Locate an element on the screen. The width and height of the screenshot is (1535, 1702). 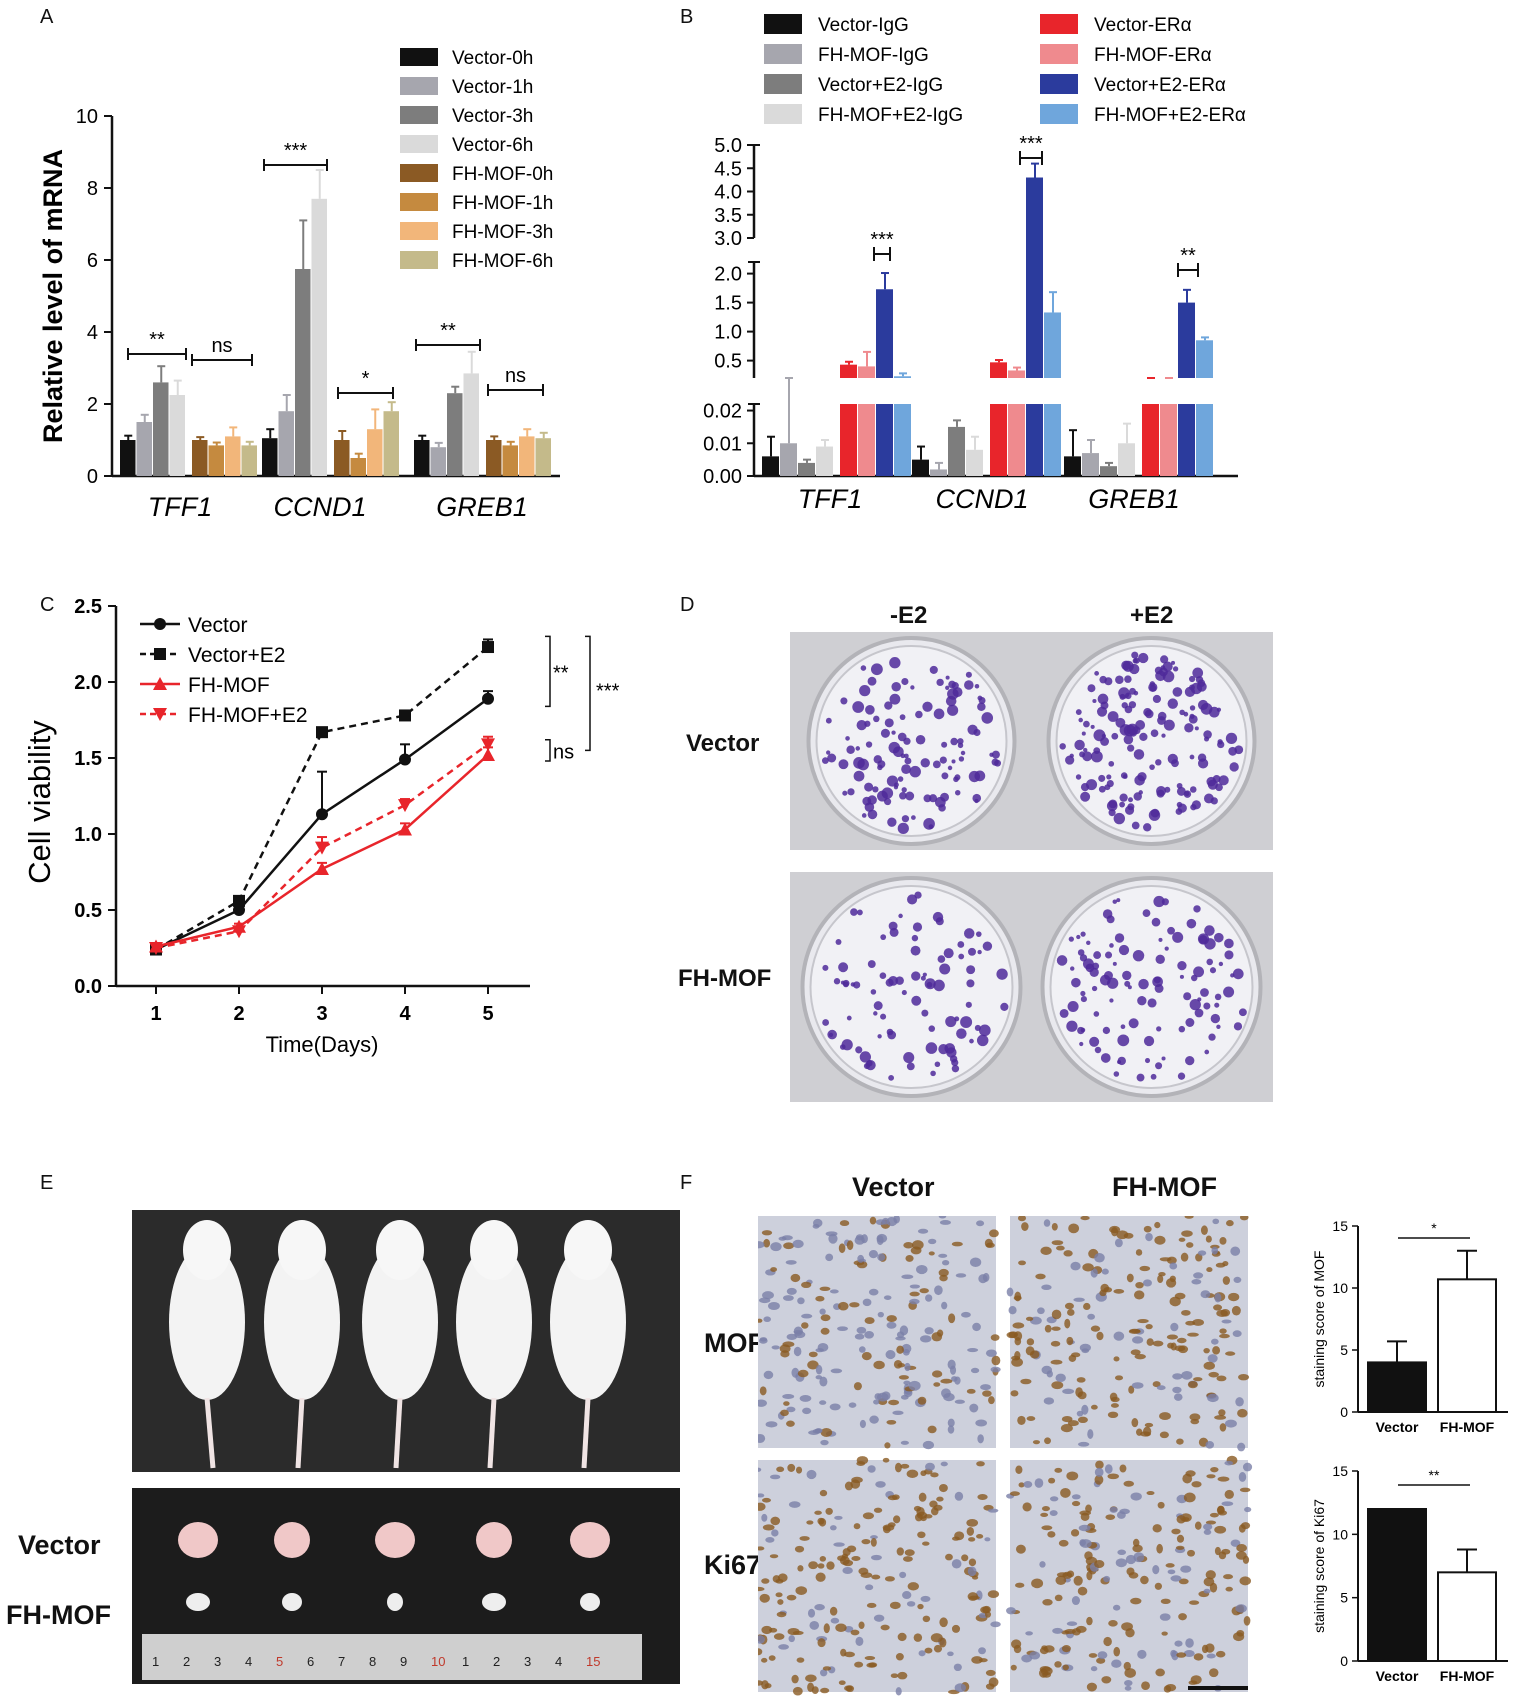
legend-label: Vector-0h is located at coordinates (492, 58).